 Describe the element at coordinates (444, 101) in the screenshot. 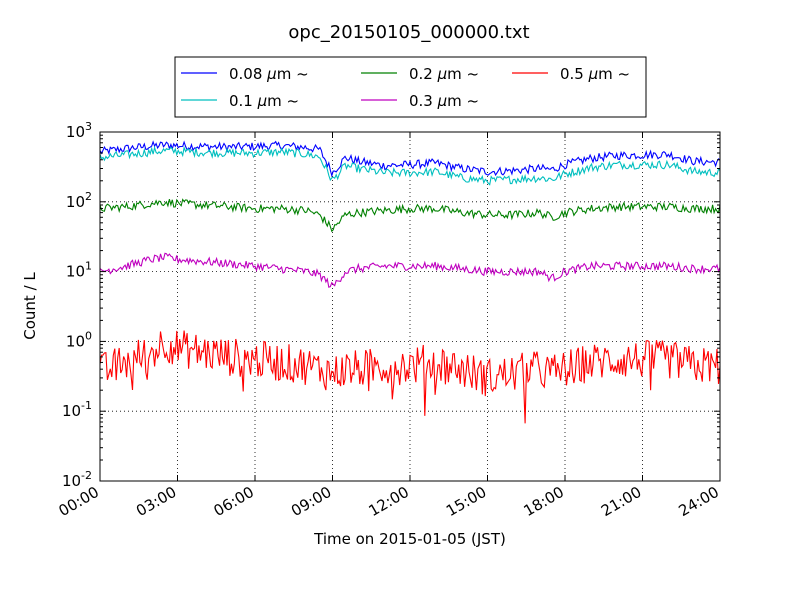

I see `legend-label: 0.3 μm ~` at that location.